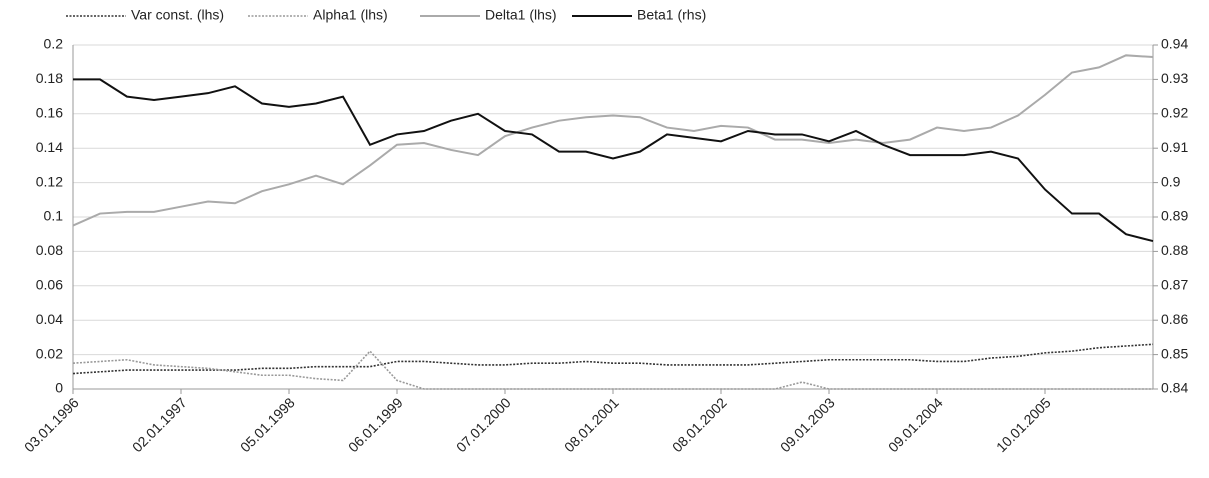  Describe the element at coordinates (1174, 113) in the screenshot. I see `y2-tick-label: 0.92` at that location.